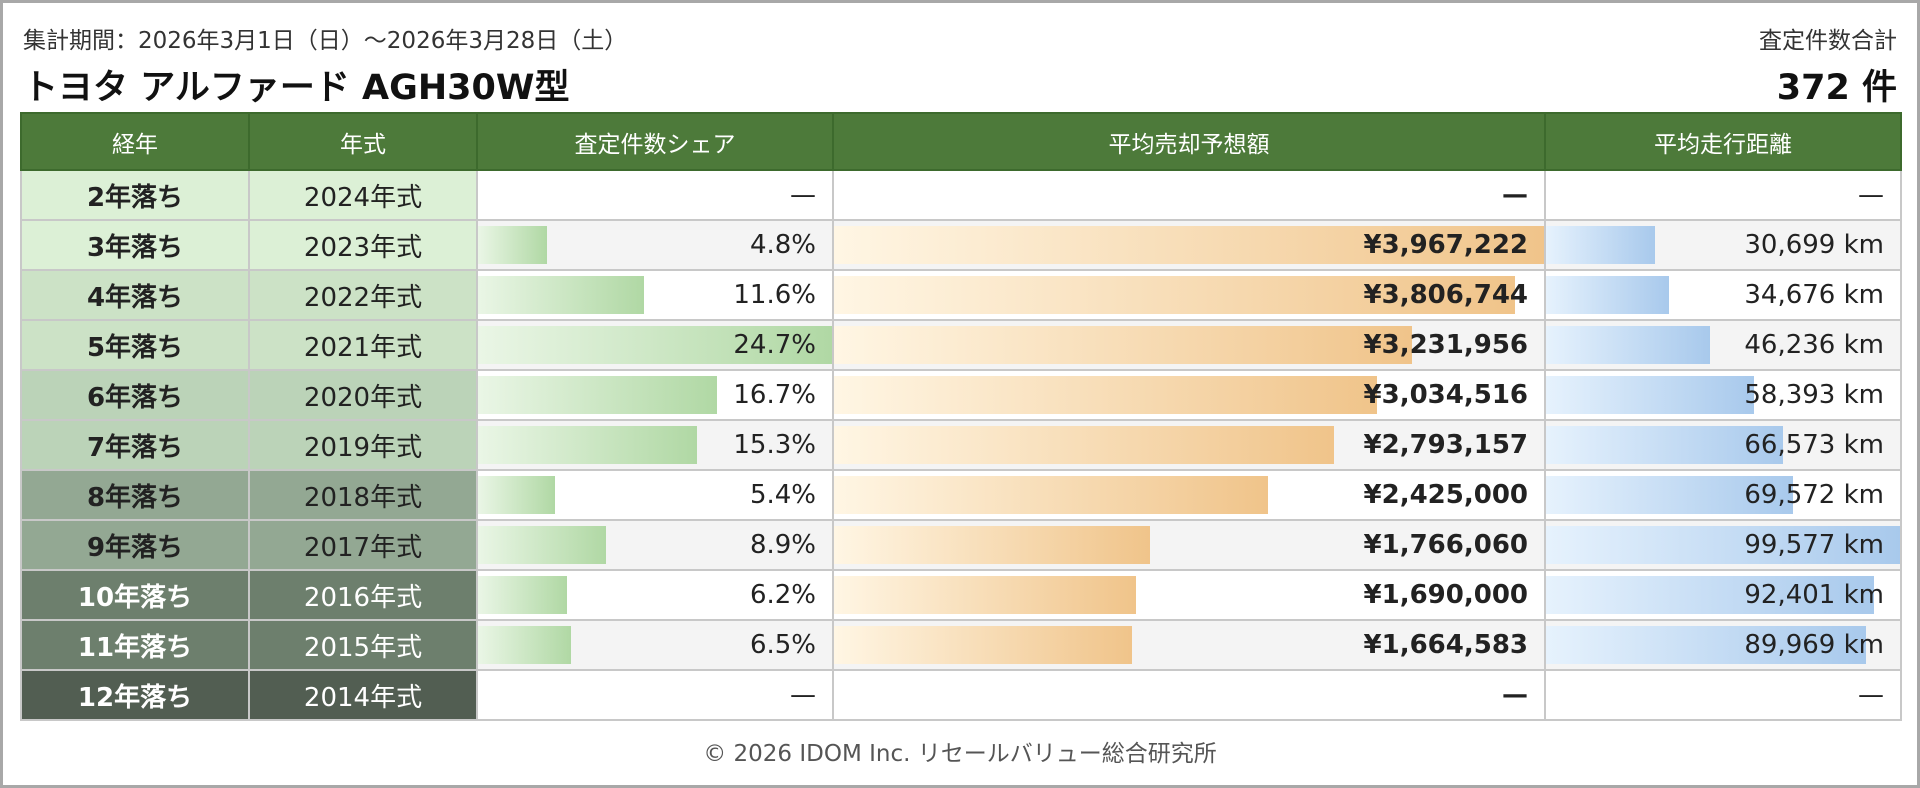  I want to click on table-row: 4年落ち 2022年式 11.6% ¥3,806,744 34,676 km, so click(961, 295).